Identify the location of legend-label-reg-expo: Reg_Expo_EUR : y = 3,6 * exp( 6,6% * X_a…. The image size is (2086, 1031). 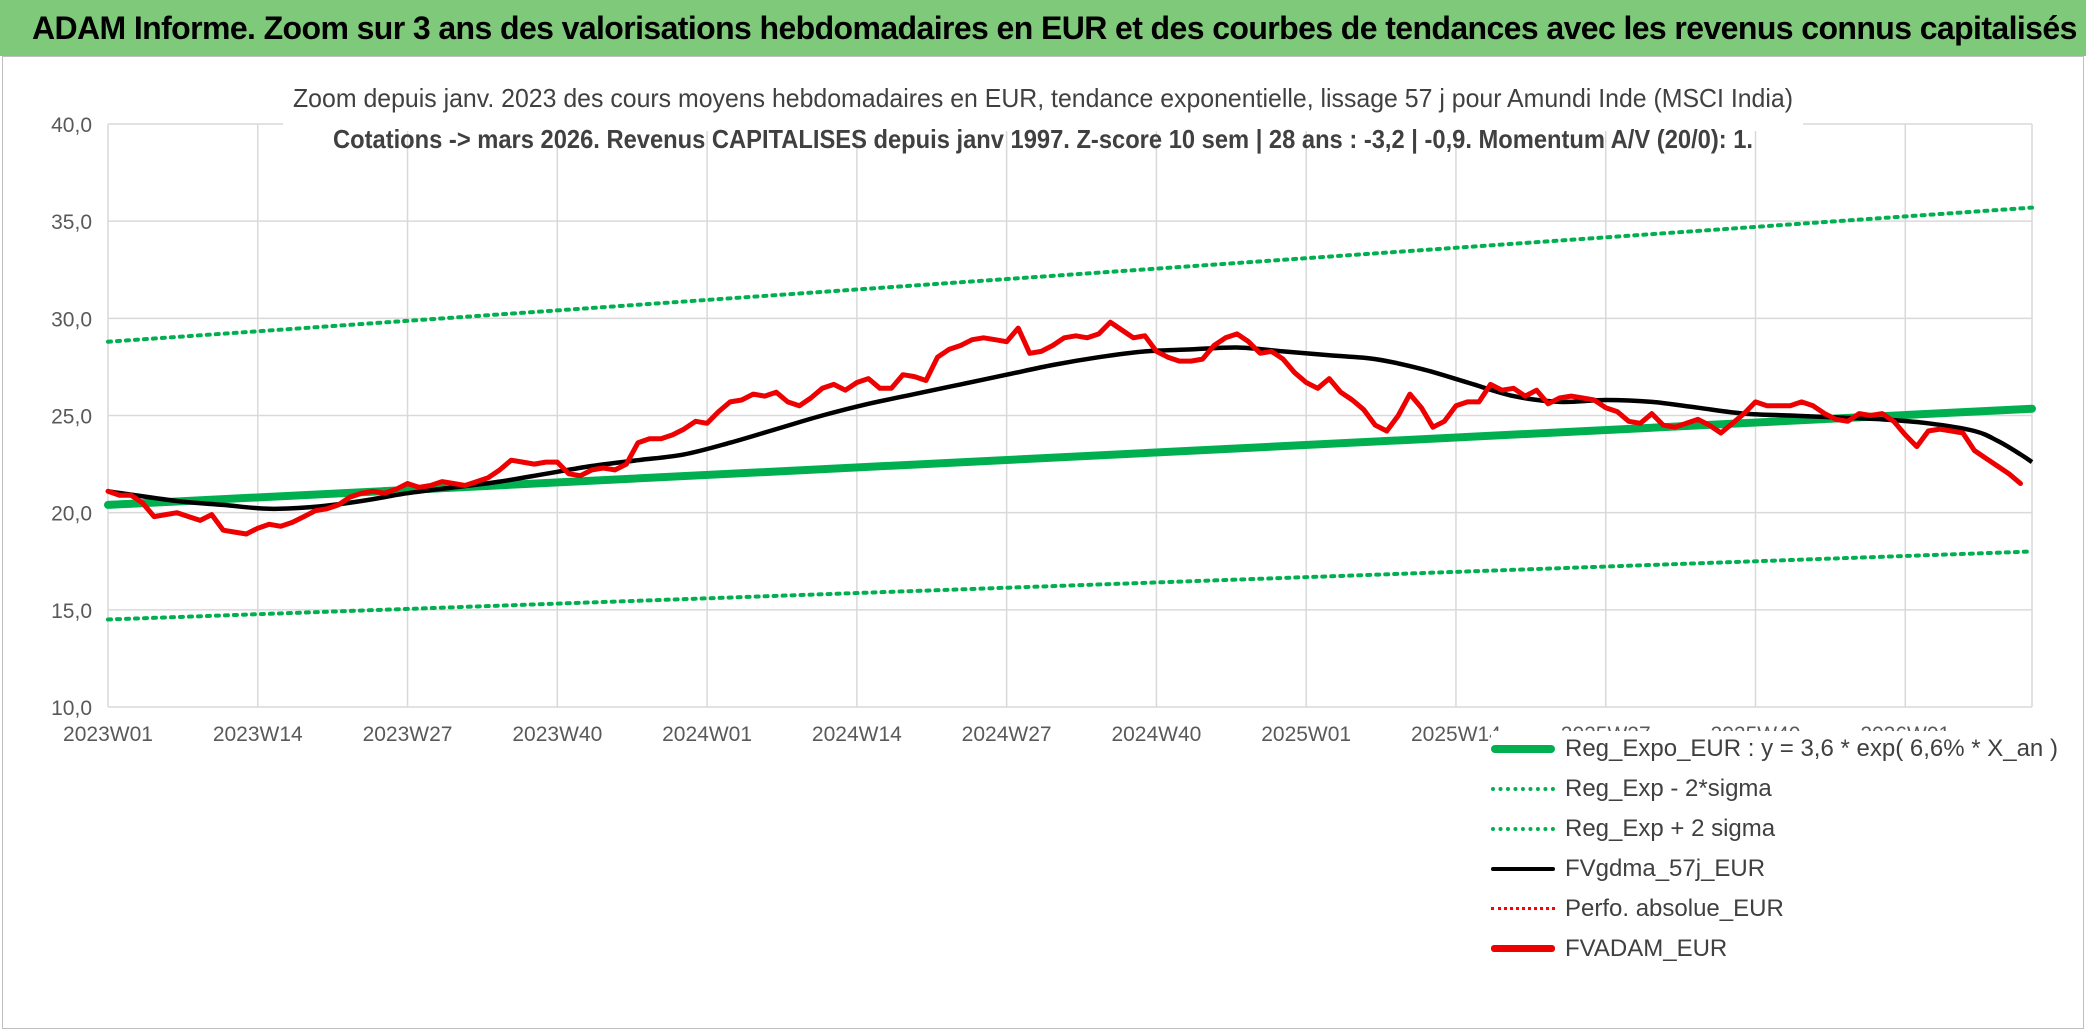
(1811, 748).